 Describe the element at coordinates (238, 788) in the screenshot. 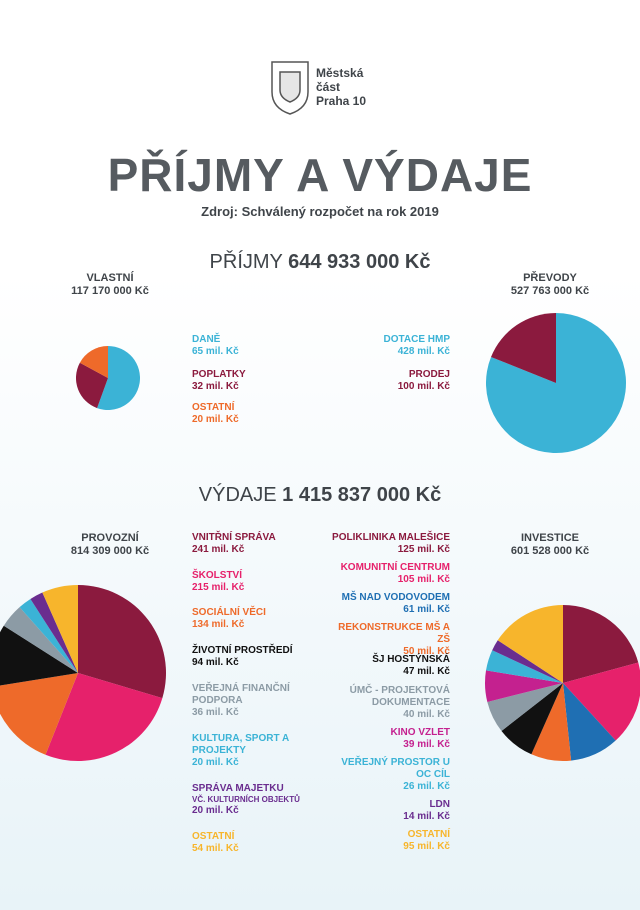

I see `legend-name: SPRÁVA MAJETKU` at that location.